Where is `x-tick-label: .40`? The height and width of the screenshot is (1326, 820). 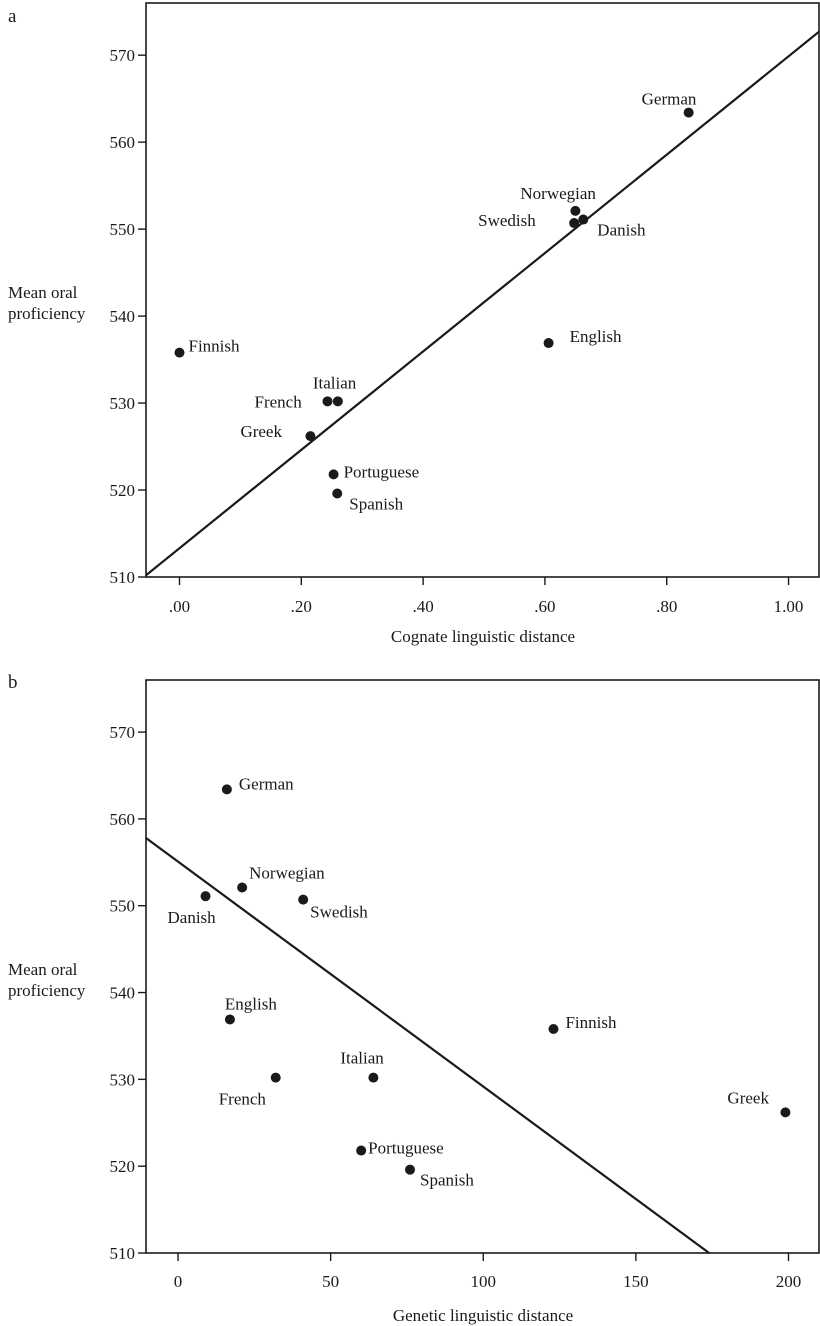
x-tick-label: .40 is located at coordinates (422, 606).